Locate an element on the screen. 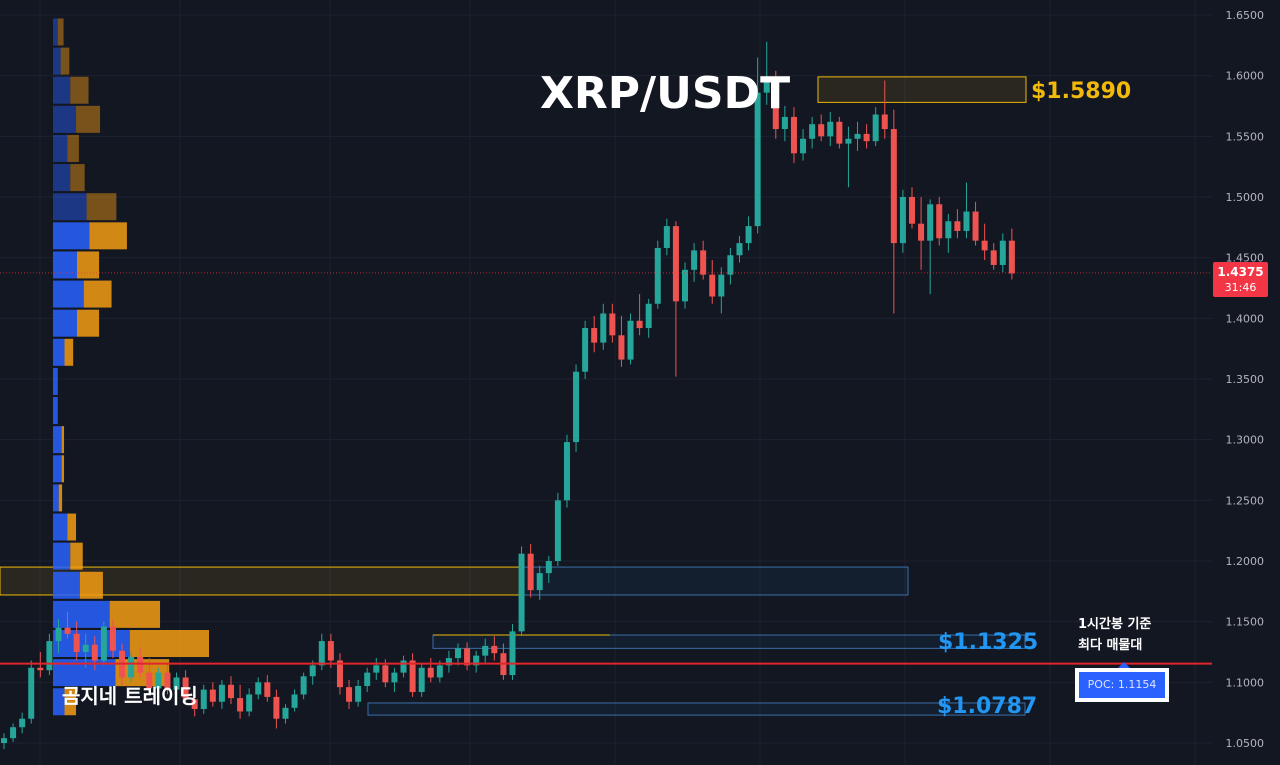  y-tick-label: 1.4000 is located at coordinates (1245, 318).